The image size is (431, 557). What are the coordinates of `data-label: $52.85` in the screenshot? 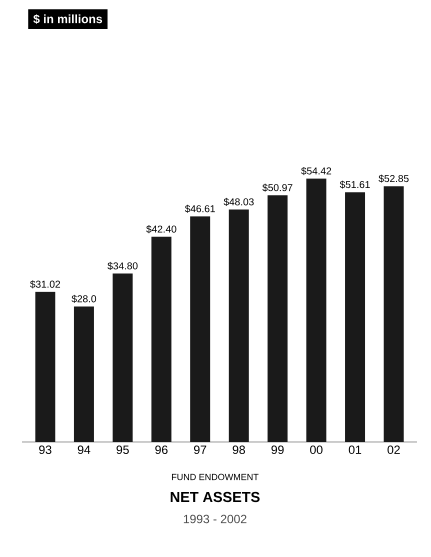 It's located at (393, 178).